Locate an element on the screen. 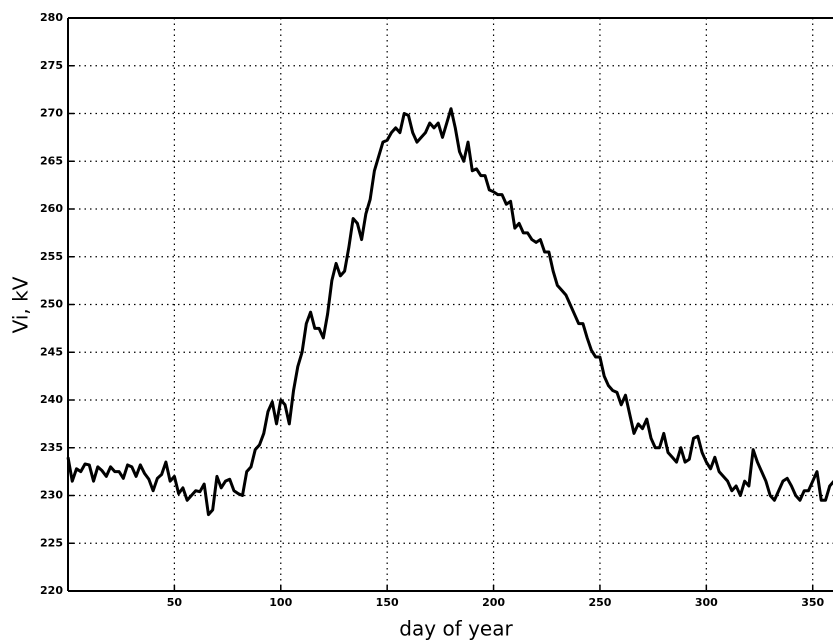  y-tick-label: 265 is located at coordinates (51, 160).